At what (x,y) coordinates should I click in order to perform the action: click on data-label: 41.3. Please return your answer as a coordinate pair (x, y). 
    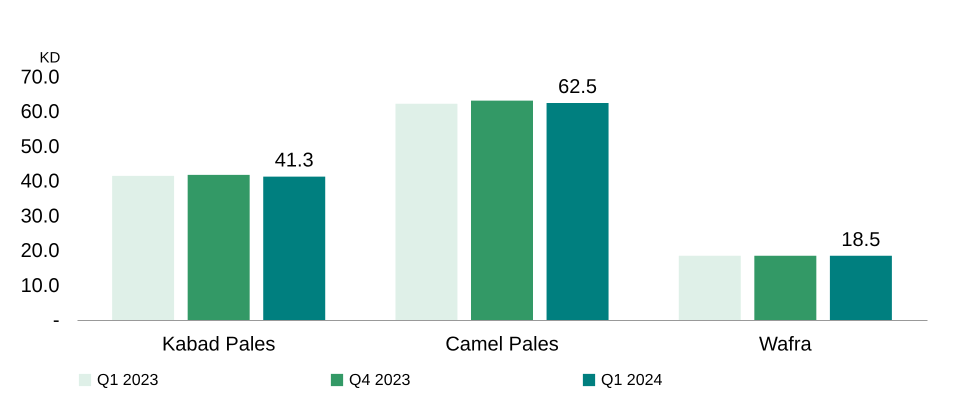
    Looking at the image, I should click on (294, 161).